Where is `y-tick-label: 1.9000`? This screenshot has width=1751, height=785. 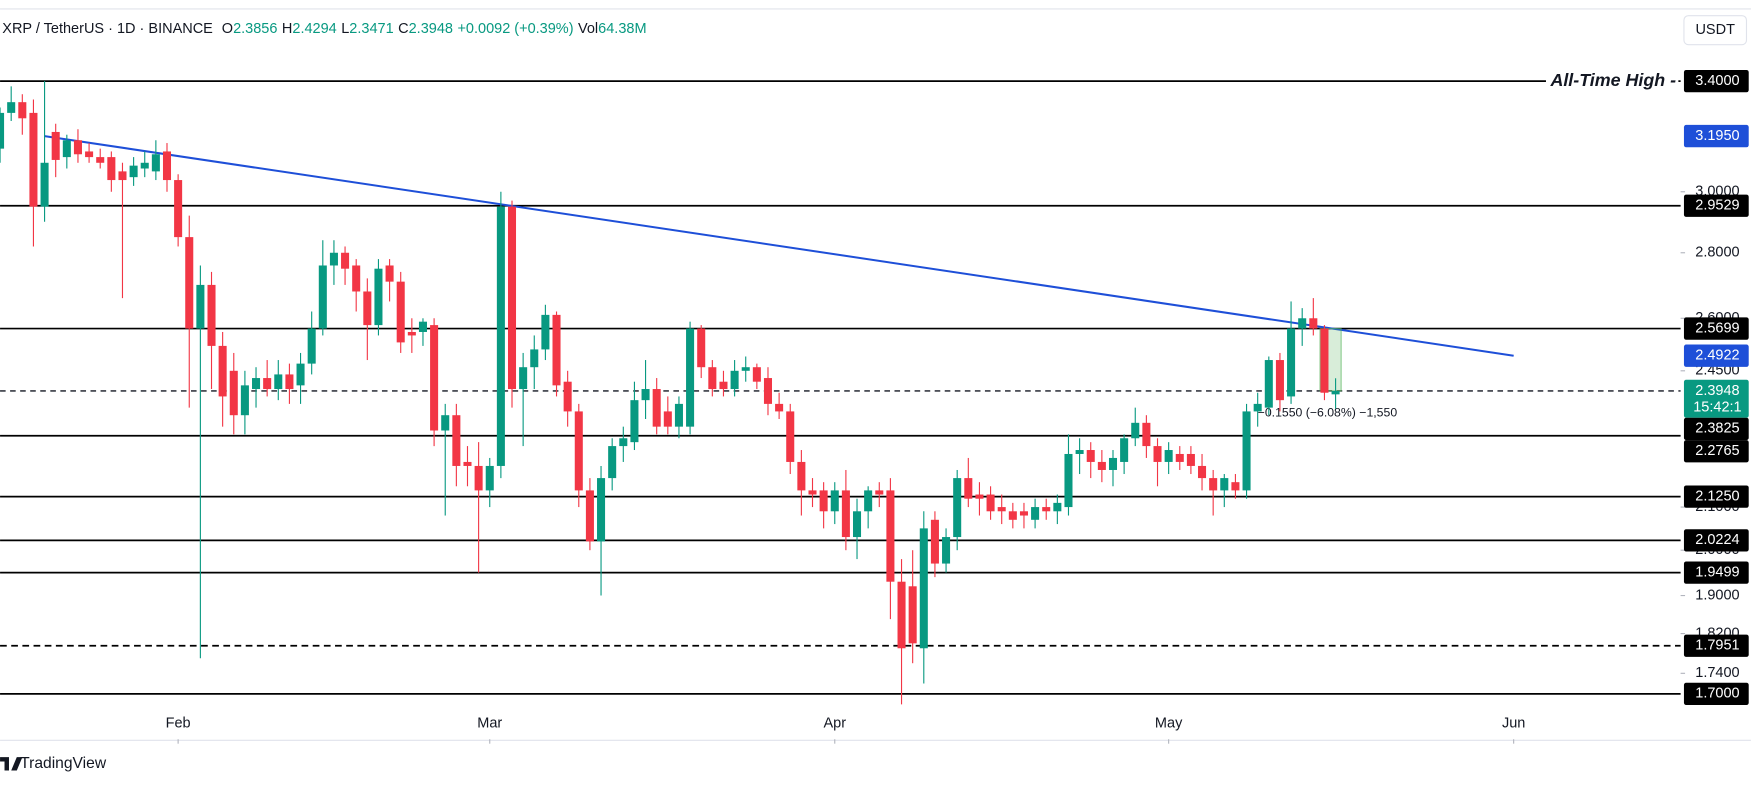 y-tick-label: 1.9000 is located at coordinates (1717, 595).